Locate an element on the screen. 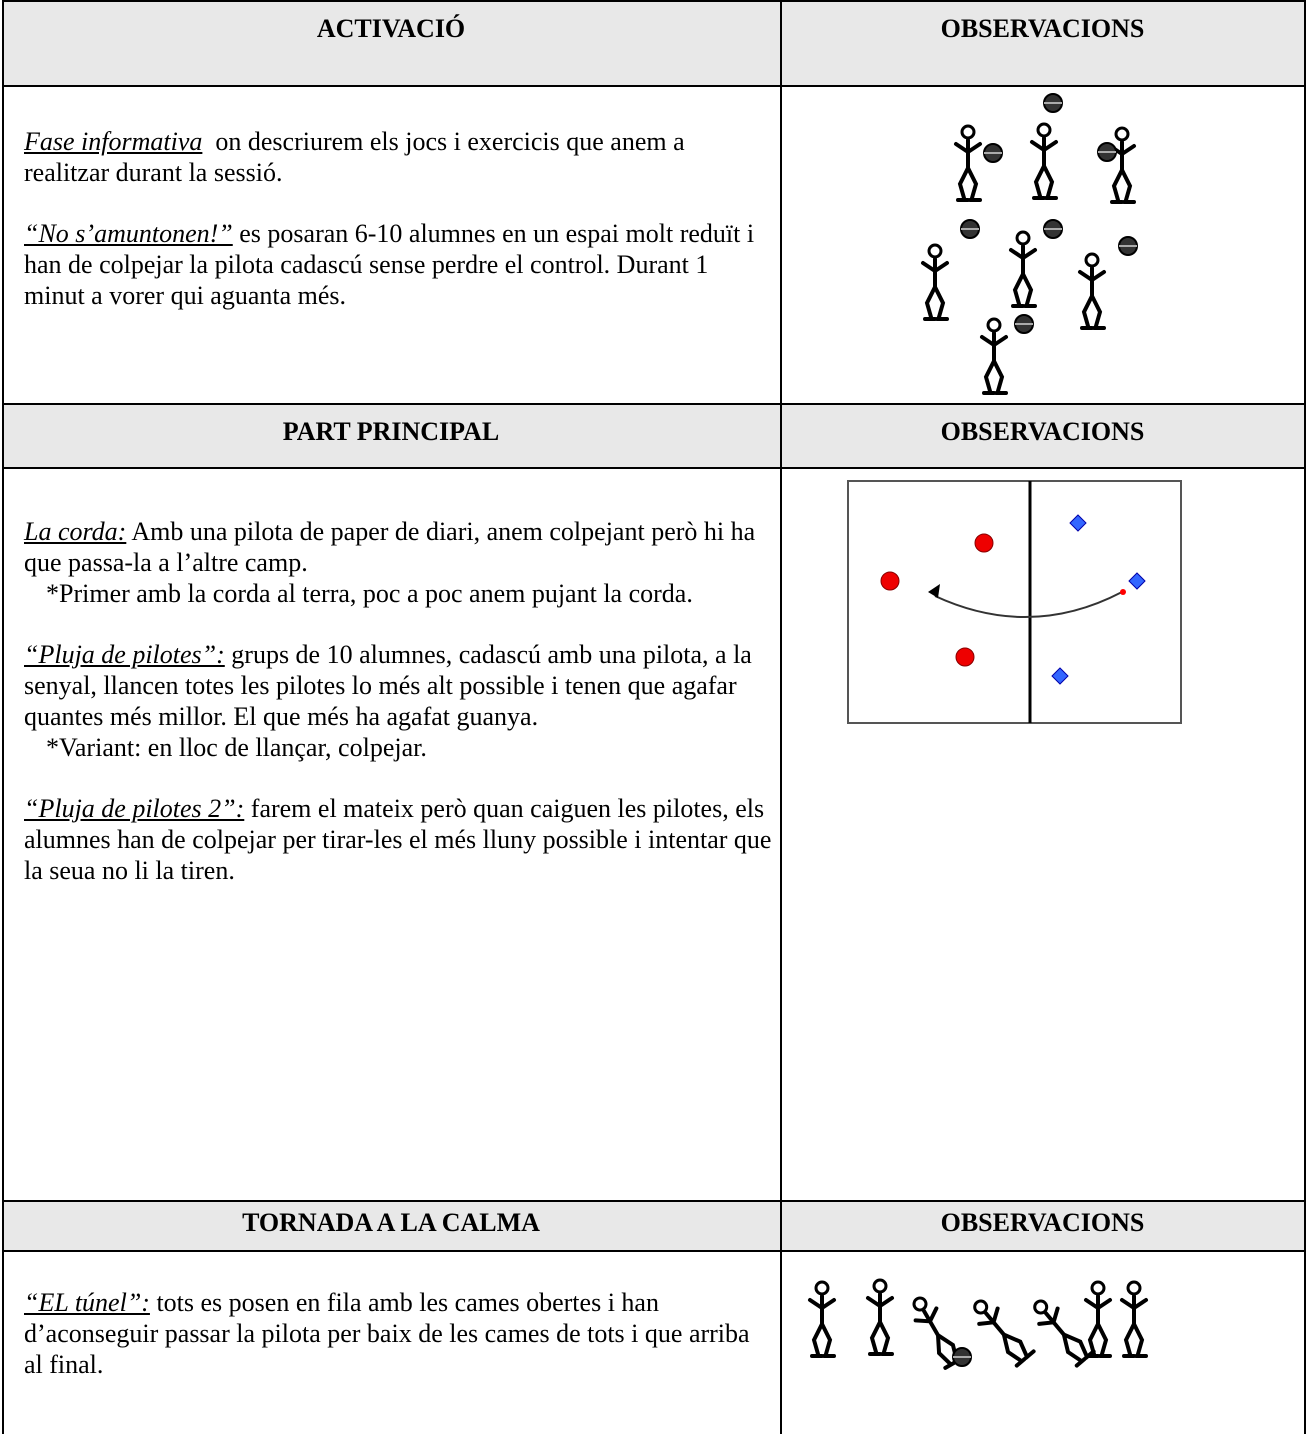 The image size is (1306, 1434). activation-drawing is located at coordinates (1029, 244).